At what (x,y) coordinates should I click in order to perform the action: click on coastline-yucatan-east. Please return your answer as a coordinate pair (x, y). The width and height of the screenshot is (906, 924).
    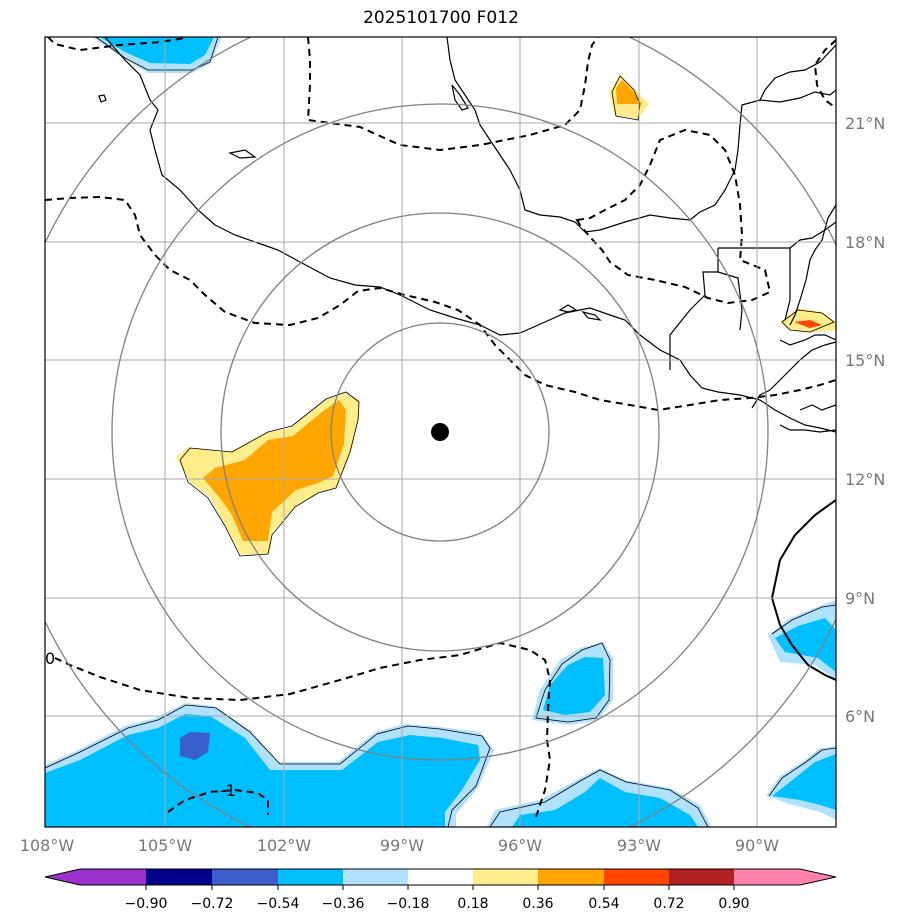
    Looking at the image, I should click on (812, 265).